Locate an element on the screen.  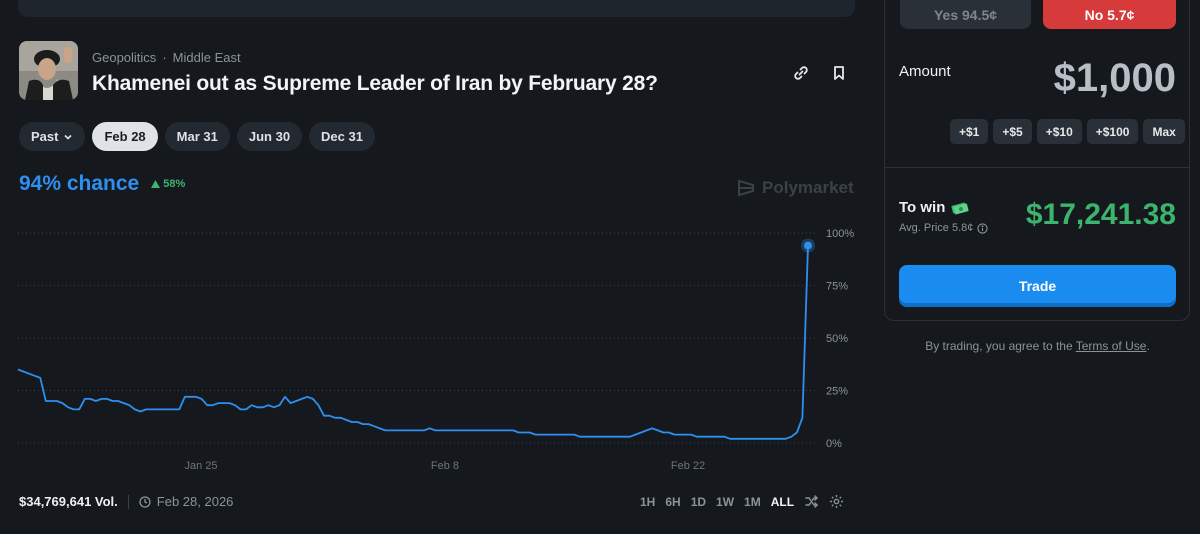
link-icon is located at coordinates (801, 73).